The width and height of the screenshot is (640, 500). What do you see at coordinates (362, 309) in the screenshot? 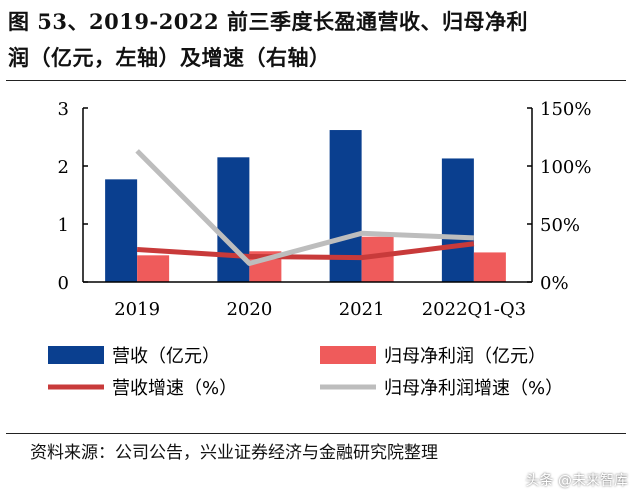
I see `x-tick-label: 2021` at bounding box center [362, 309].